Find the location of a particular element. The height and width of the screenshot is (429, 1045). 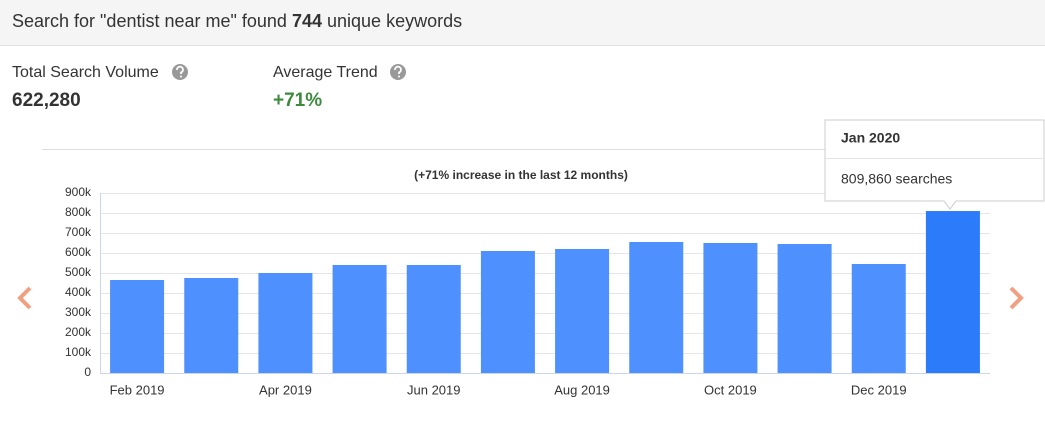

header-count: 744 is located at coordinates (307, 21).